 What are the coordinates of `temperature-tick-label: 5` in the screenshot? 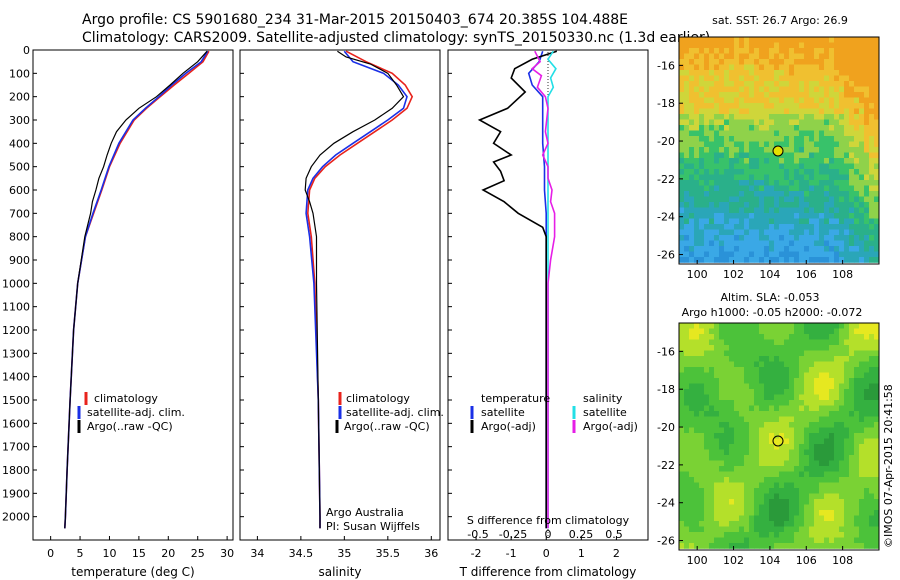 It's located at (80, 553).